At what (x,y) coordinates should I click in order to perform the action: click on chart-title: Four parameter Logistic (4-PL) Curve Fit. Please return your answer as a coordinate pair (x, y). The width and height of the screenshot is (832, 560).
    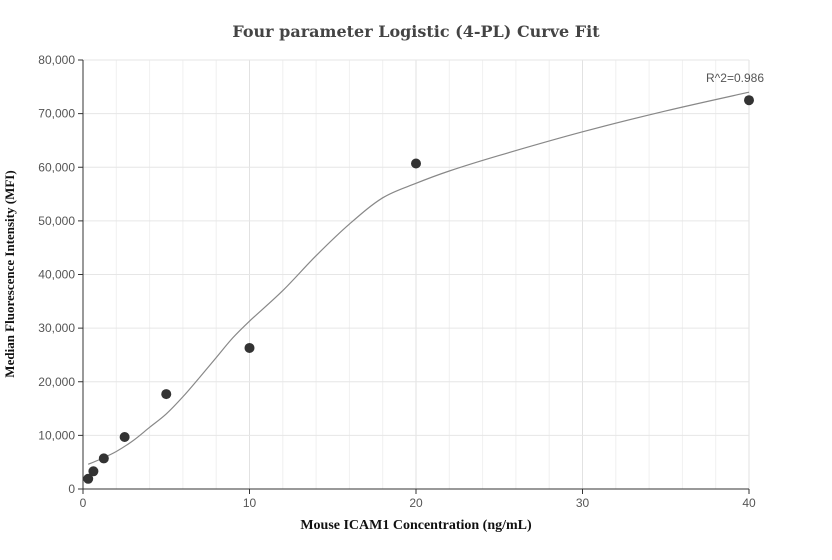
    Looking at the image, I should click on (416, 31).